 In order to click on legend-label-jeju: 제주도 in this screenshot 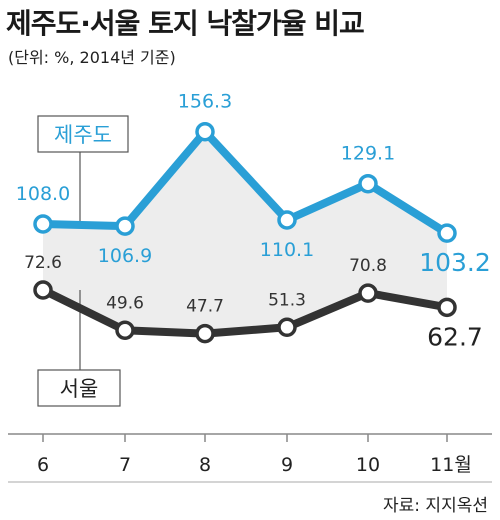, I will do `click(83, 135)`.